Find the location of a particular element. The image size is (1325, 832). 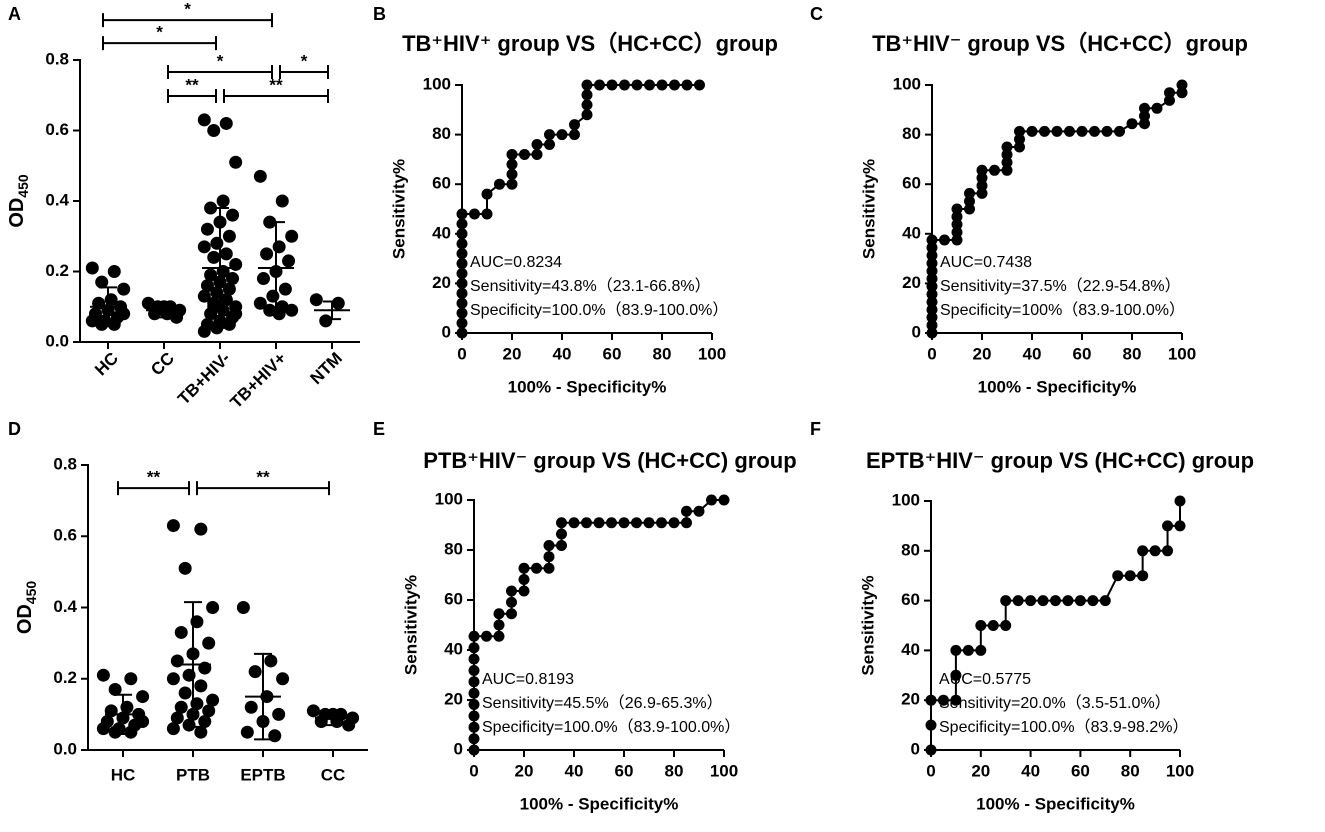

significance-label: * is located at coordinates (220, 60).